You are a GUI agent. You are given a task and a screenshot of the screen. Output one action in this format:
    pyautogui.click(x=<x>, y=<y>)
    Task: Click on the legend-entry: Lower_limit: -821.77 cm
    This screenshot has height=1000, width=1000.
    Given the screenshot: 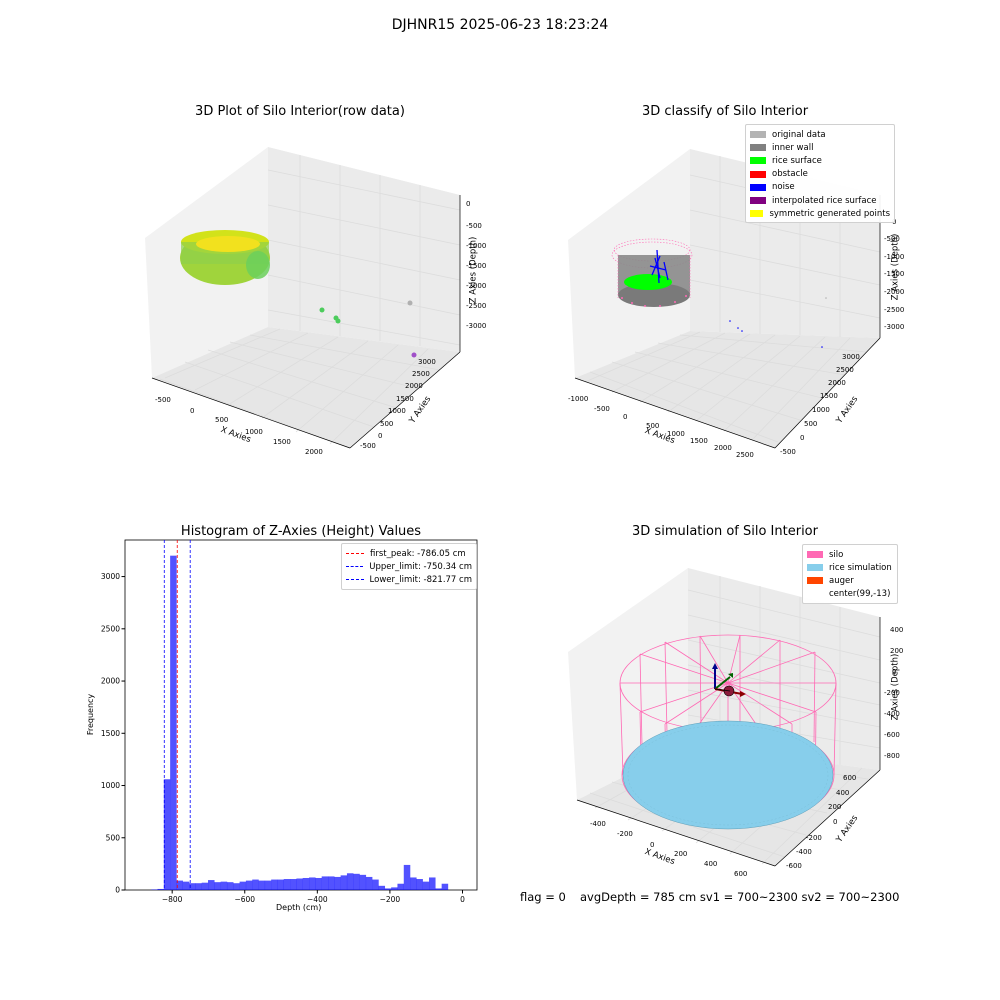 What is the action you would take?
    pyautogui.click(x=409, y=579)
    